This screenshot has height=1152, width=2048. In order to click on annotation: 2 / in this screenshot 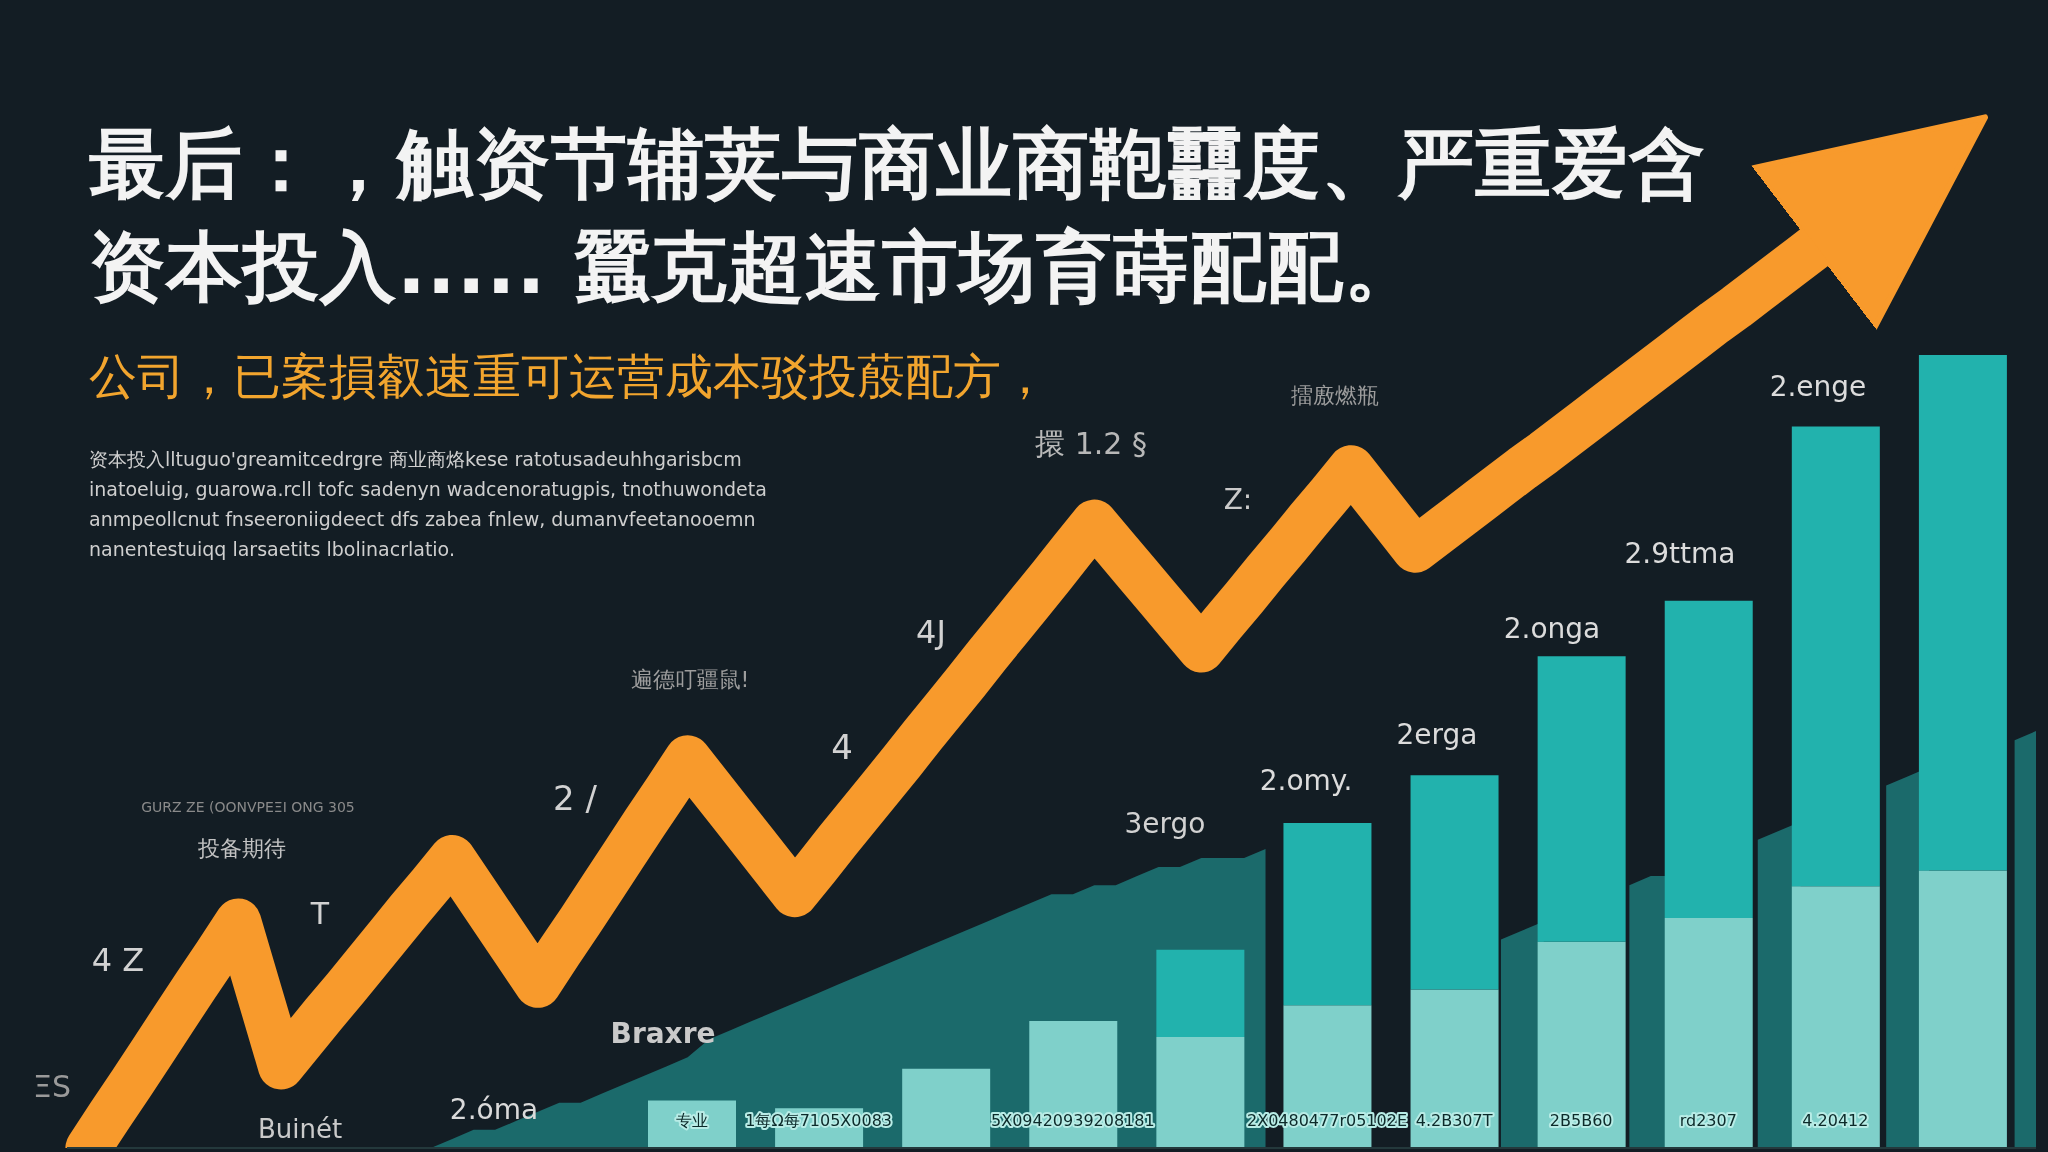, I will do `click(575, 798)`.